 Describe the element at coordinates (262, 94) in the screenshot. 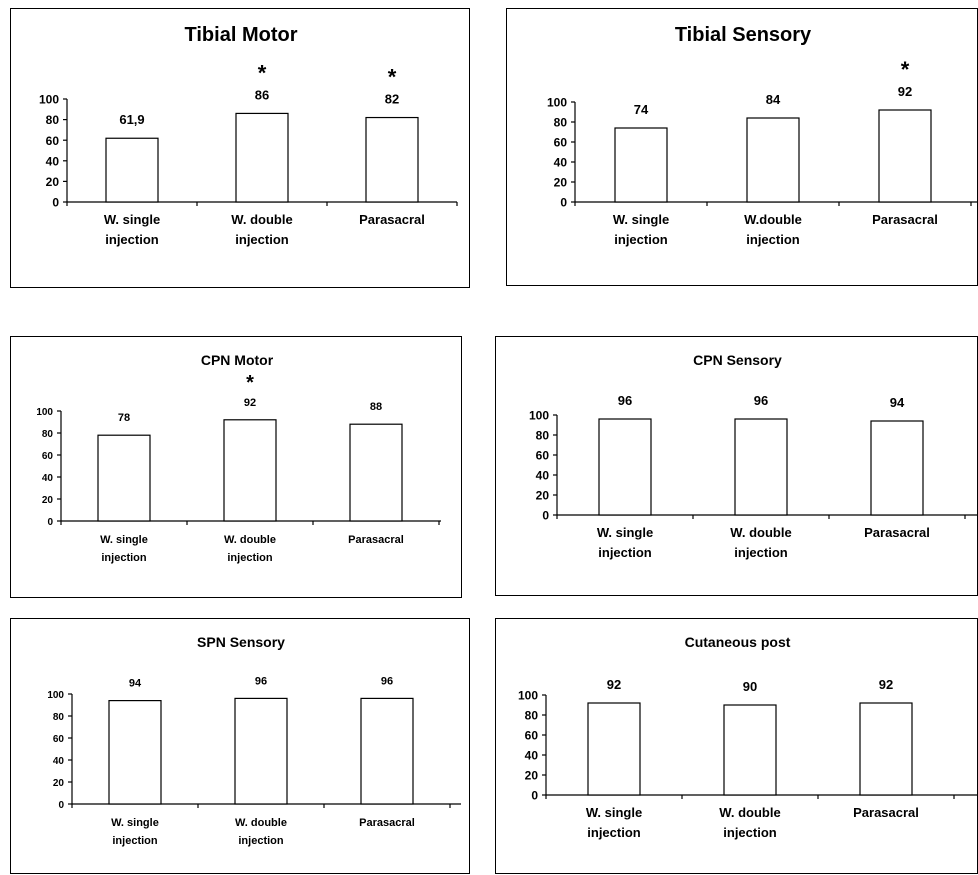

I see `data-label: 86` at that location.